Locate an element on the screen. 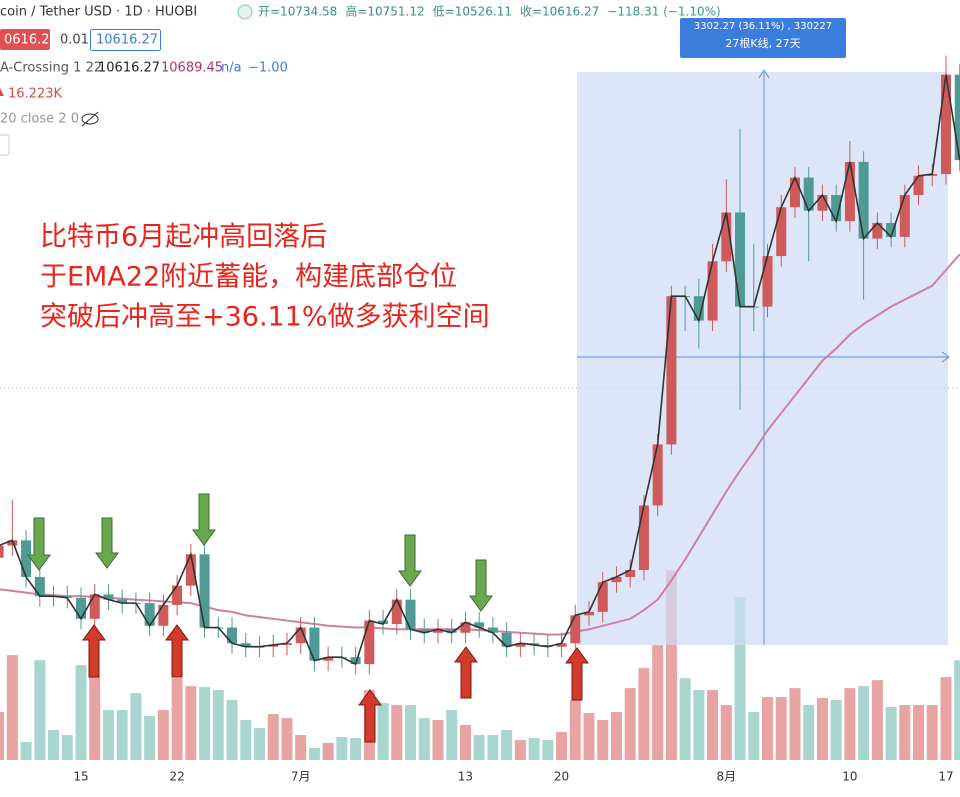 Image resolution: width=960 pixels, height=797 pixels. annotation-line: 比特币6月起冲高回落后 is located at coordinates (183, 237).